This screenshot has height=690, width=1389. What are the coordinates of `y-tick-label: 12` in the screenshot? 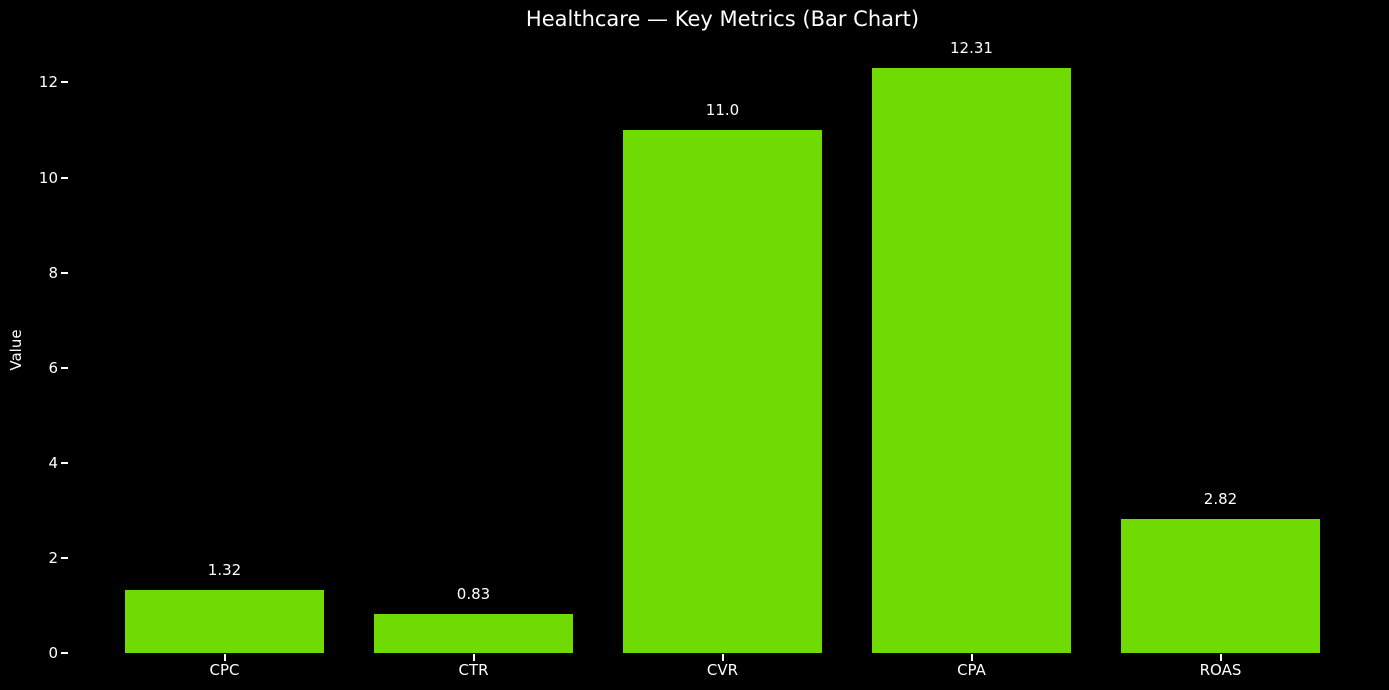 It's located at (48, 82).